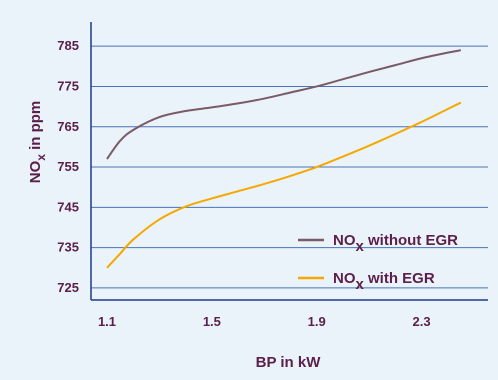 The width and height of the screenshot is (498, 380). I want to click on y-tick-label-765: 765, so click(68, 126).